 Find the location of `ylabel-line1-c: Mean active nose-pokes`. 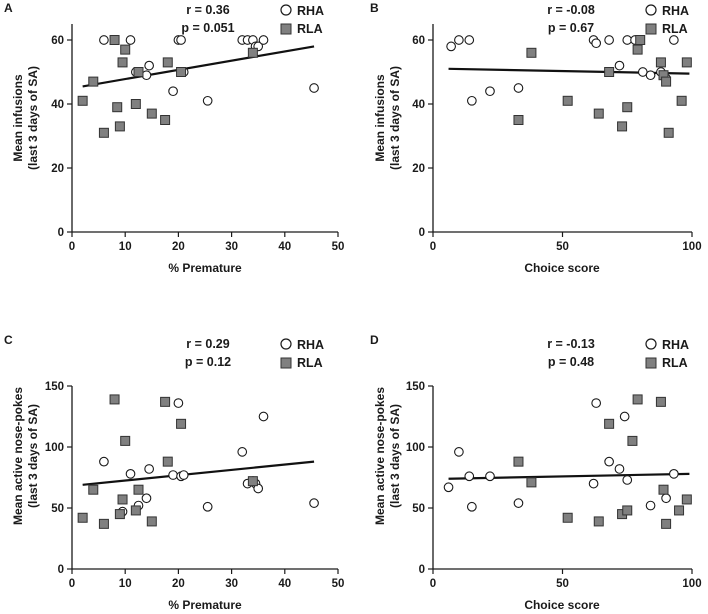

ylabel-line1-c: Mean active nose-pokes is located at coordinates (18, 456).